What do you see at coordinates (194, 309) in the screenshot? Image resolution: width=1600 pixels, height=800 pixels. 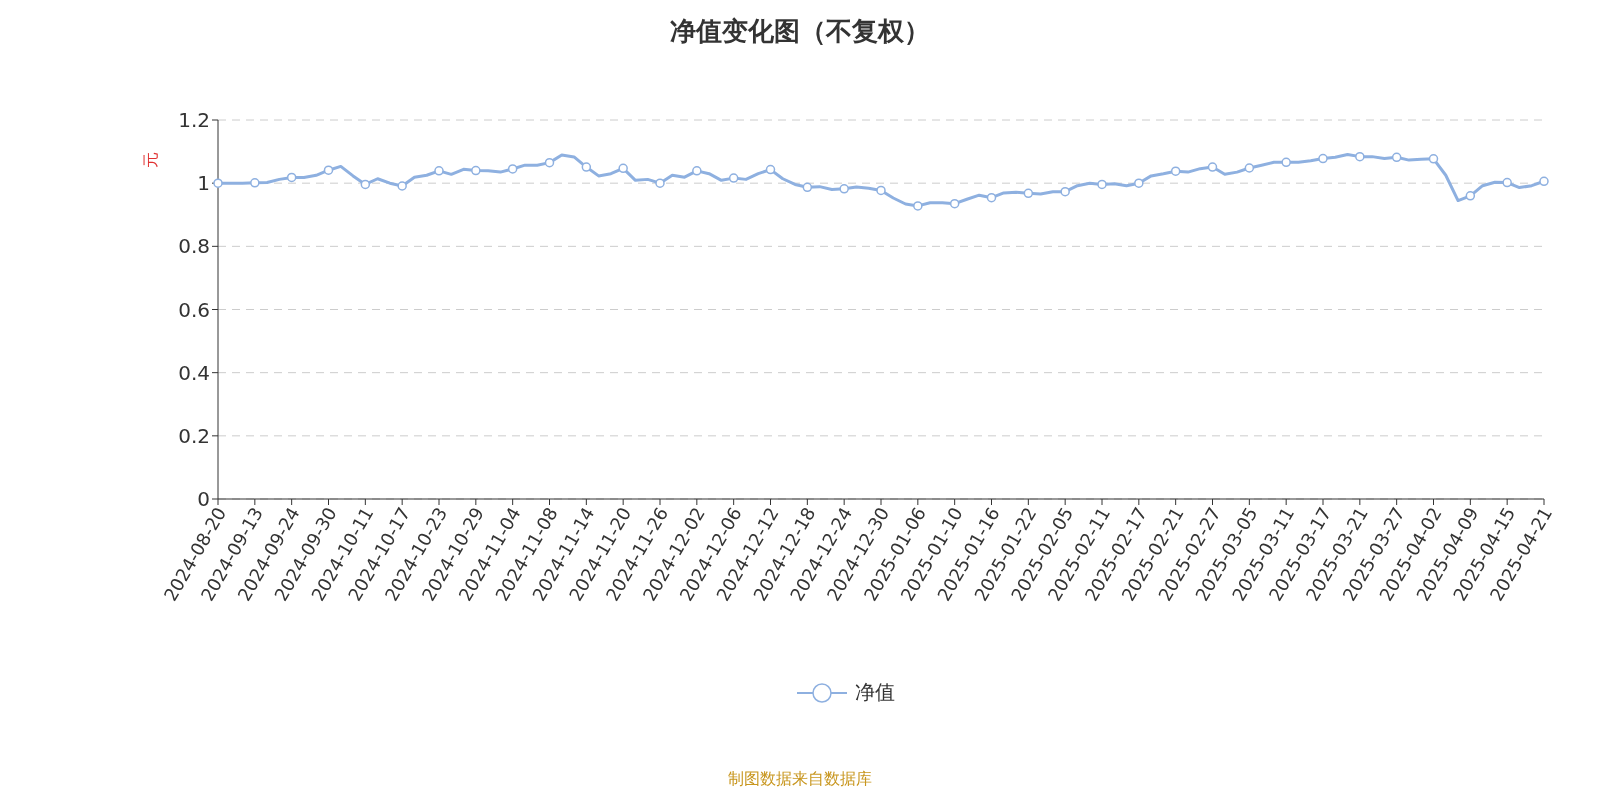 I see `y-tick-label: 0.6` at bounding box center [194, 309].